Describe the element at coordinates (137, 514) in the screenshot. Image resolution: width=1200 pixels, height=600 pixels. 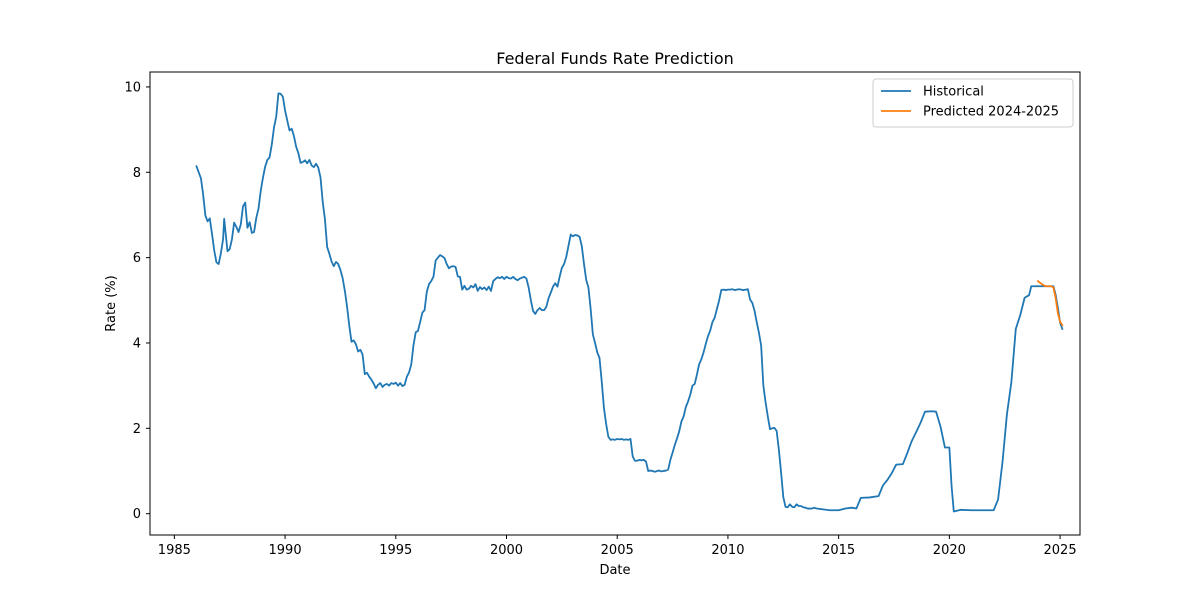
I see `y-tick-label: 0` at that location.